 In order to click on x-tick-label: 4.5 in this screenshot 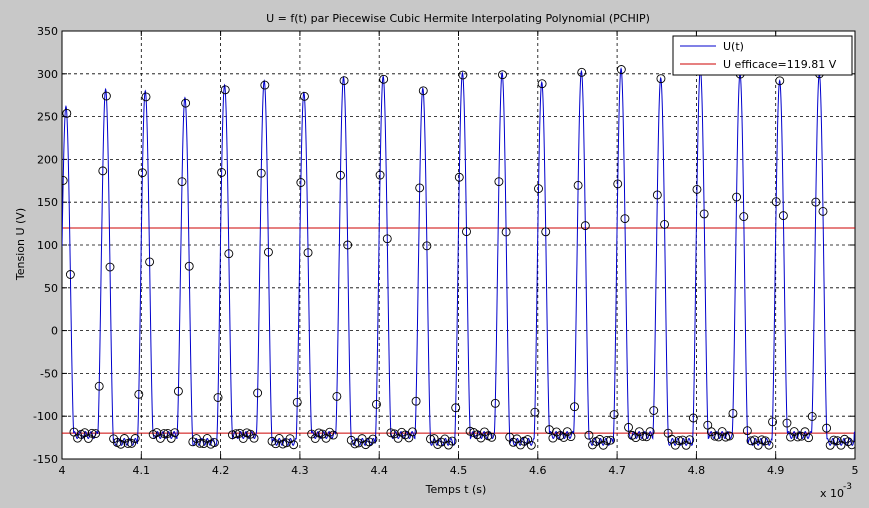, I will do `click(459, 470)`.